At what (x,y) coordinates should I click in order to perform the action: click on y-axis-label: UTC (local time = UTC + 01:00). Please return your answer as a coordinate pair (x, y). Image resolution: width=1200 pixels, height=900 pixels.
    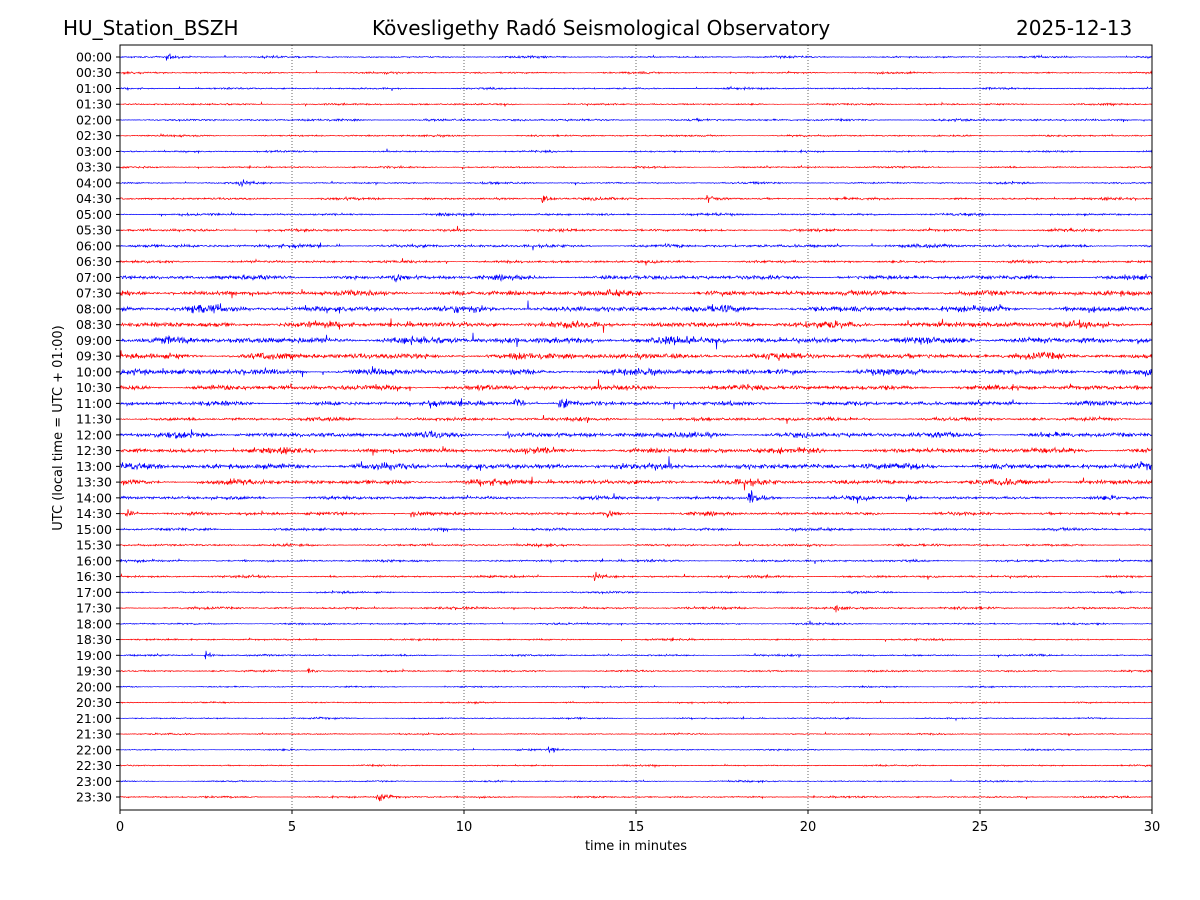
    Looking at the image, I should click on (58, 427).